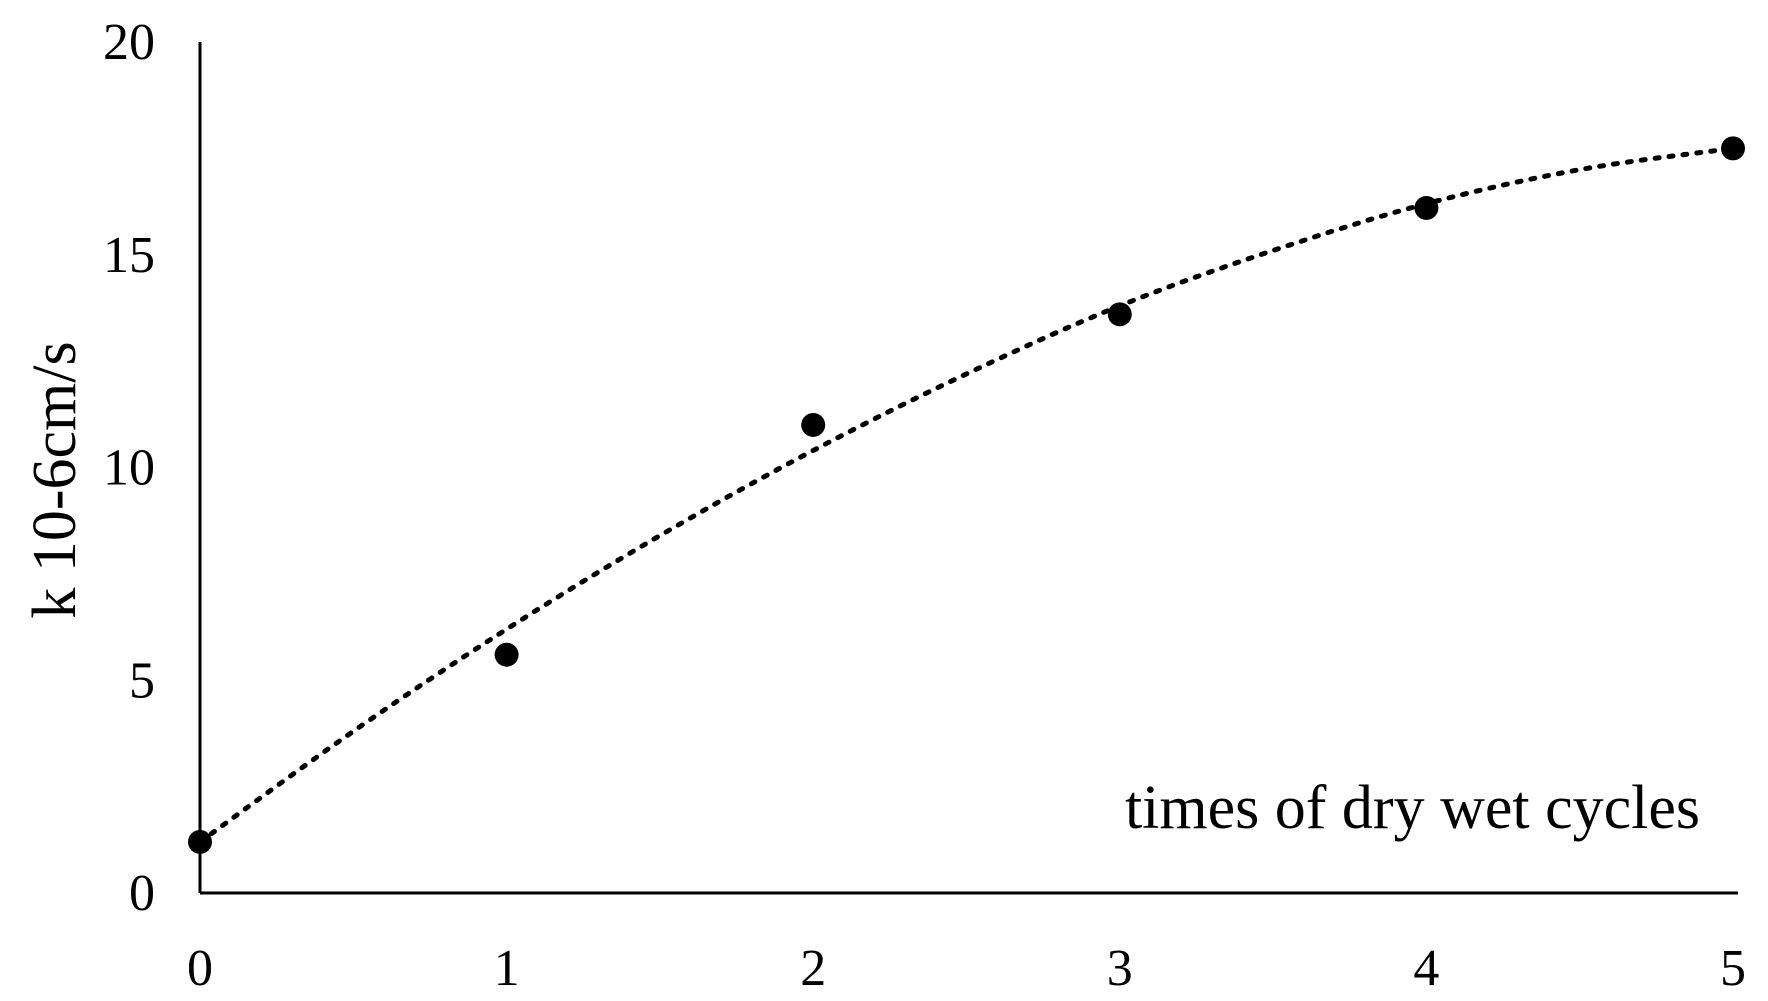 Image resolution: width=1768 pixels, height=1001 pixels. I want to click on x-tick-label: 1, so click(507, 968).